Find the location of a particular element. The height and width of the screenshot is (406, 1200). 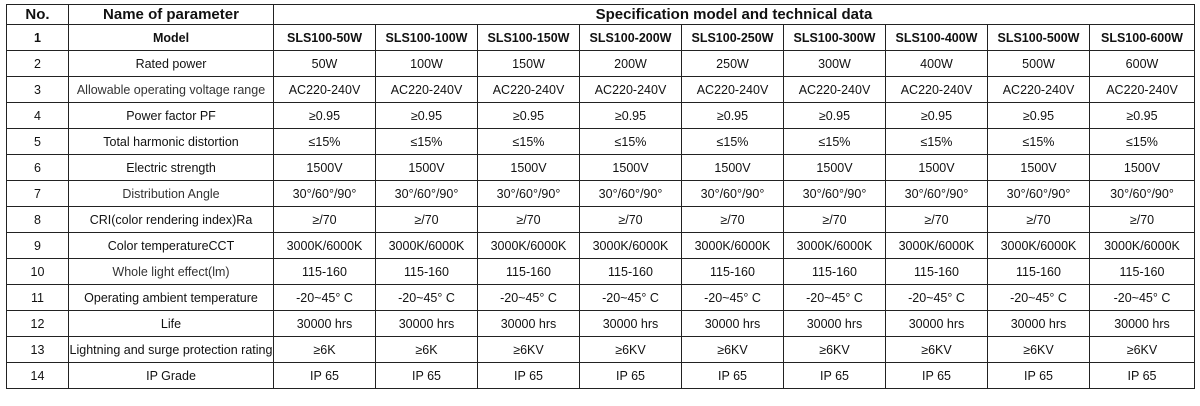

row-number: 10 is located at coordinates (37, 271).